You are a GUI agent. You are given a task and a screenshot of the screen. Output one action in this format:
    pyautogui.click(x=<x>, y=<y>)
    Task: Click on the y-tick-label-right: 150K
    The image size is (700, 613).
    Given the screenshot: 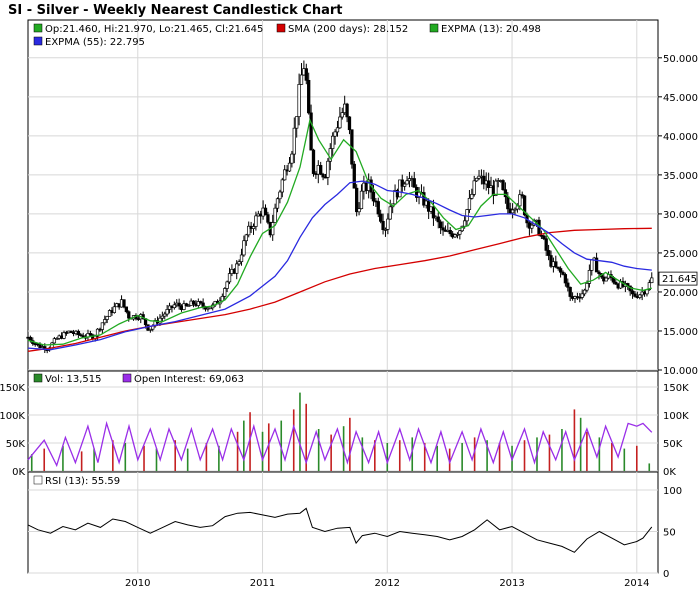 What is the action you would take?
    pyautogui.click(x=676, y=388)
    